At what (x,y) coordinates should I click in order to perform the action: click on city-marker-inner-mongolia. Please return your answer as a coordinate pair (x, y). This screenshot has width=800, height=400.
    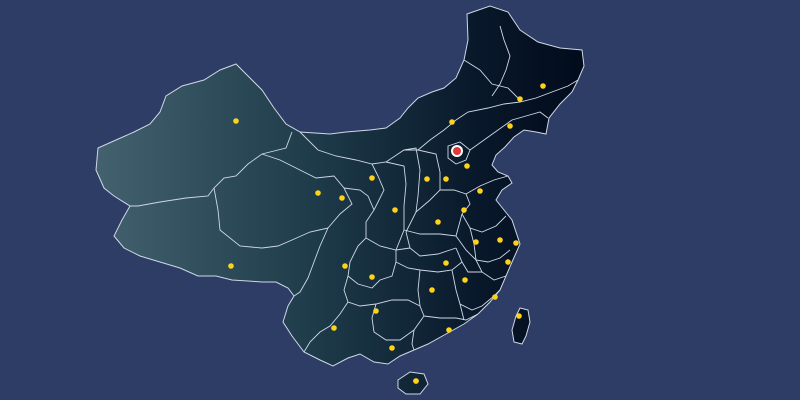
    Looking at the image, I should click on (452, 122).